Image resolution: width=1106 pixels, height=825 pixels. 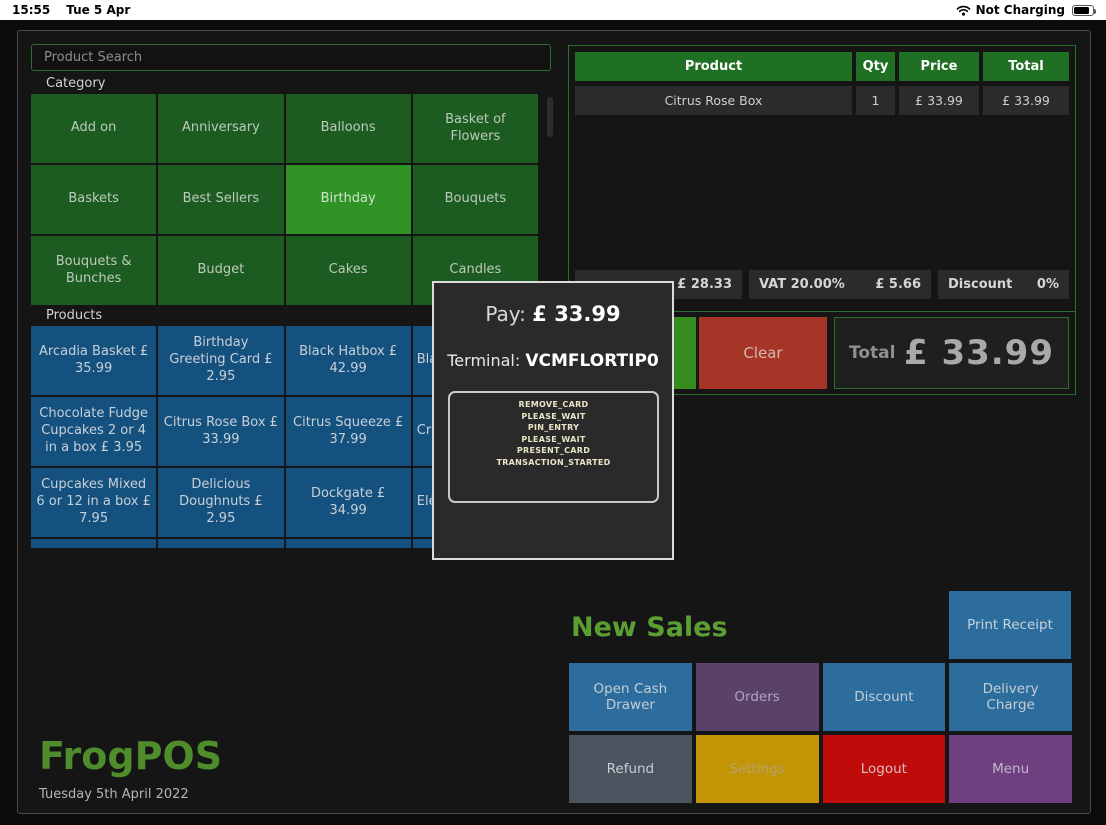 I want to click on discount-value: 0%, so click(x=1047, y=284).